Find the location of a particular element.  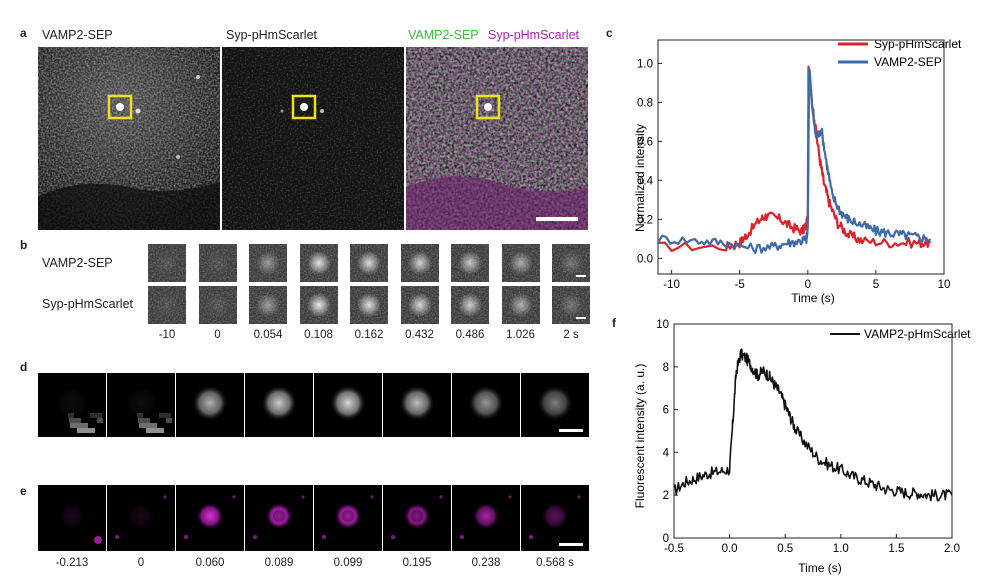

chart-f-legend: VAMP2-pHmScarlet is located at coordinates (900, 334).